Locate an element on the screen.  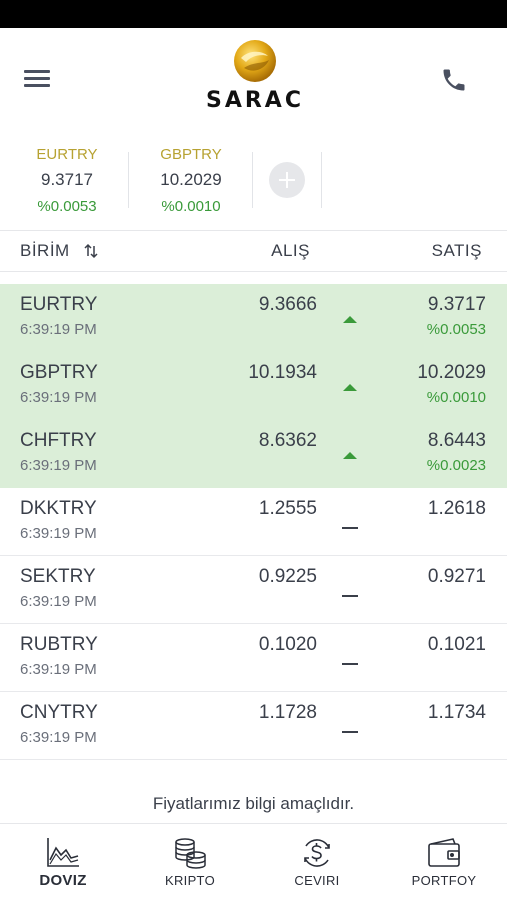
app-header: SARAC is located at coordinates (253, 79).